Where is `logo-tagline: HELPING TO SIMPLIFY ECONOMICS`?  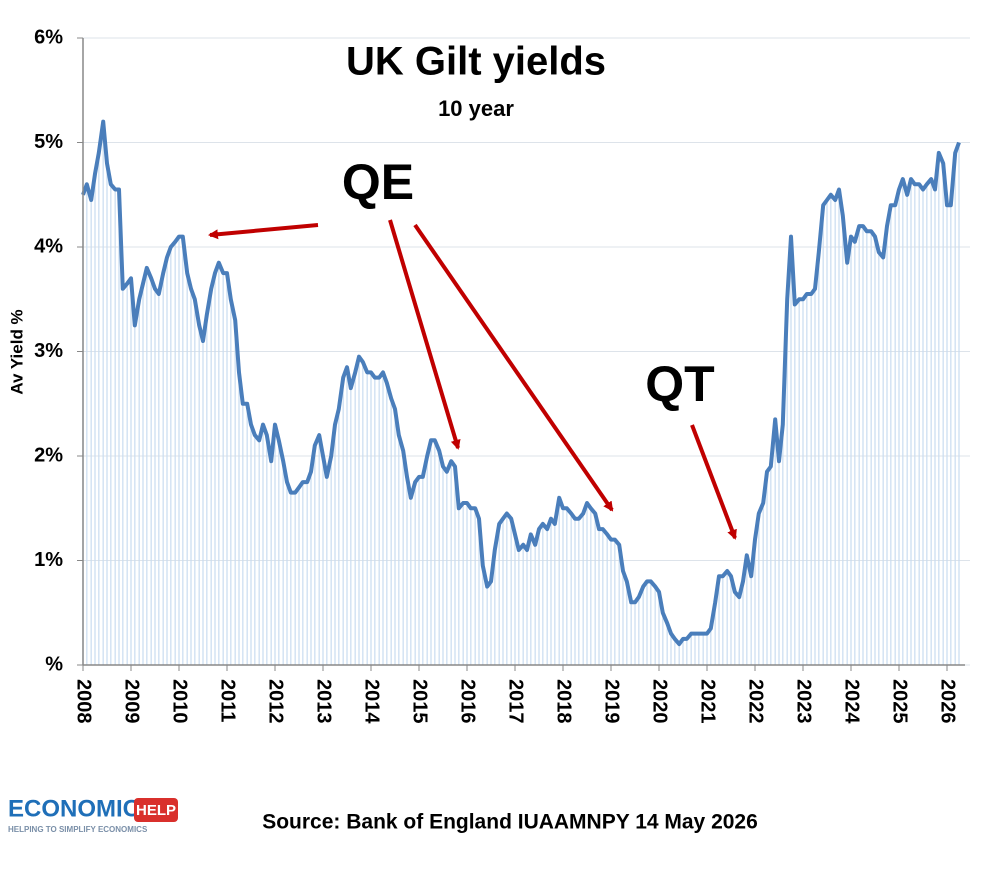
logo-tagline: HELPING TO SIMPLIFY ECONOMICS is located at coordinates (78, 829).